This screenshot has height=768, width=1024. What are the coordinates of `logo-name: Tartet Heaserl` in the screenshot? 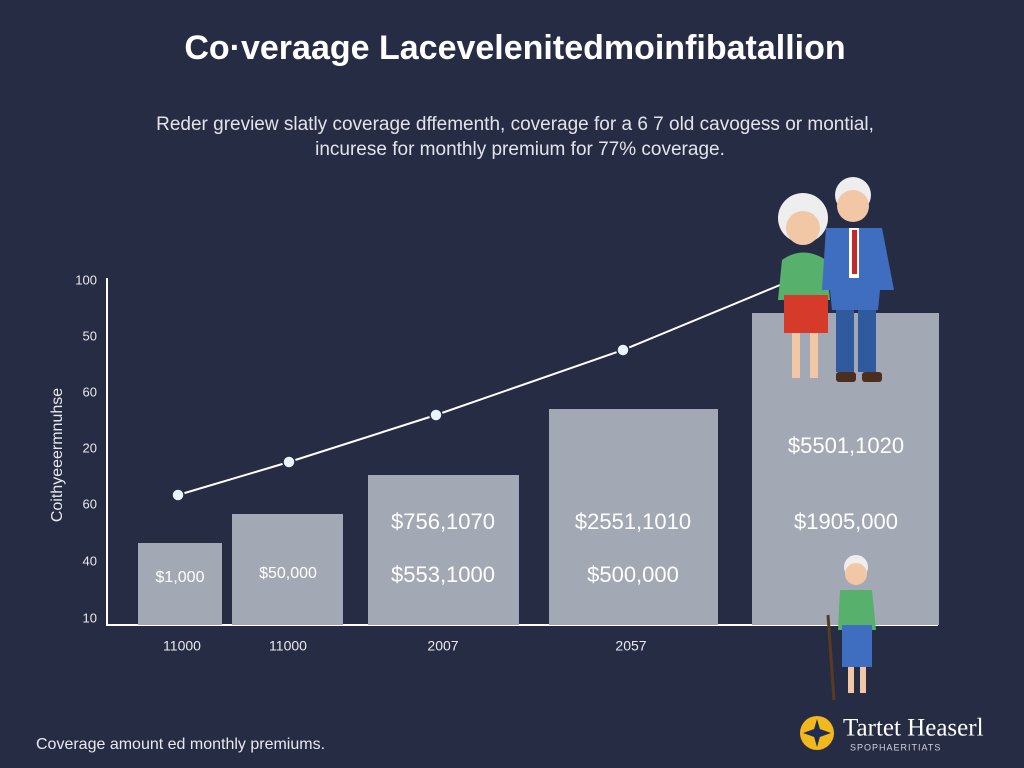 It's located at (913, 728).